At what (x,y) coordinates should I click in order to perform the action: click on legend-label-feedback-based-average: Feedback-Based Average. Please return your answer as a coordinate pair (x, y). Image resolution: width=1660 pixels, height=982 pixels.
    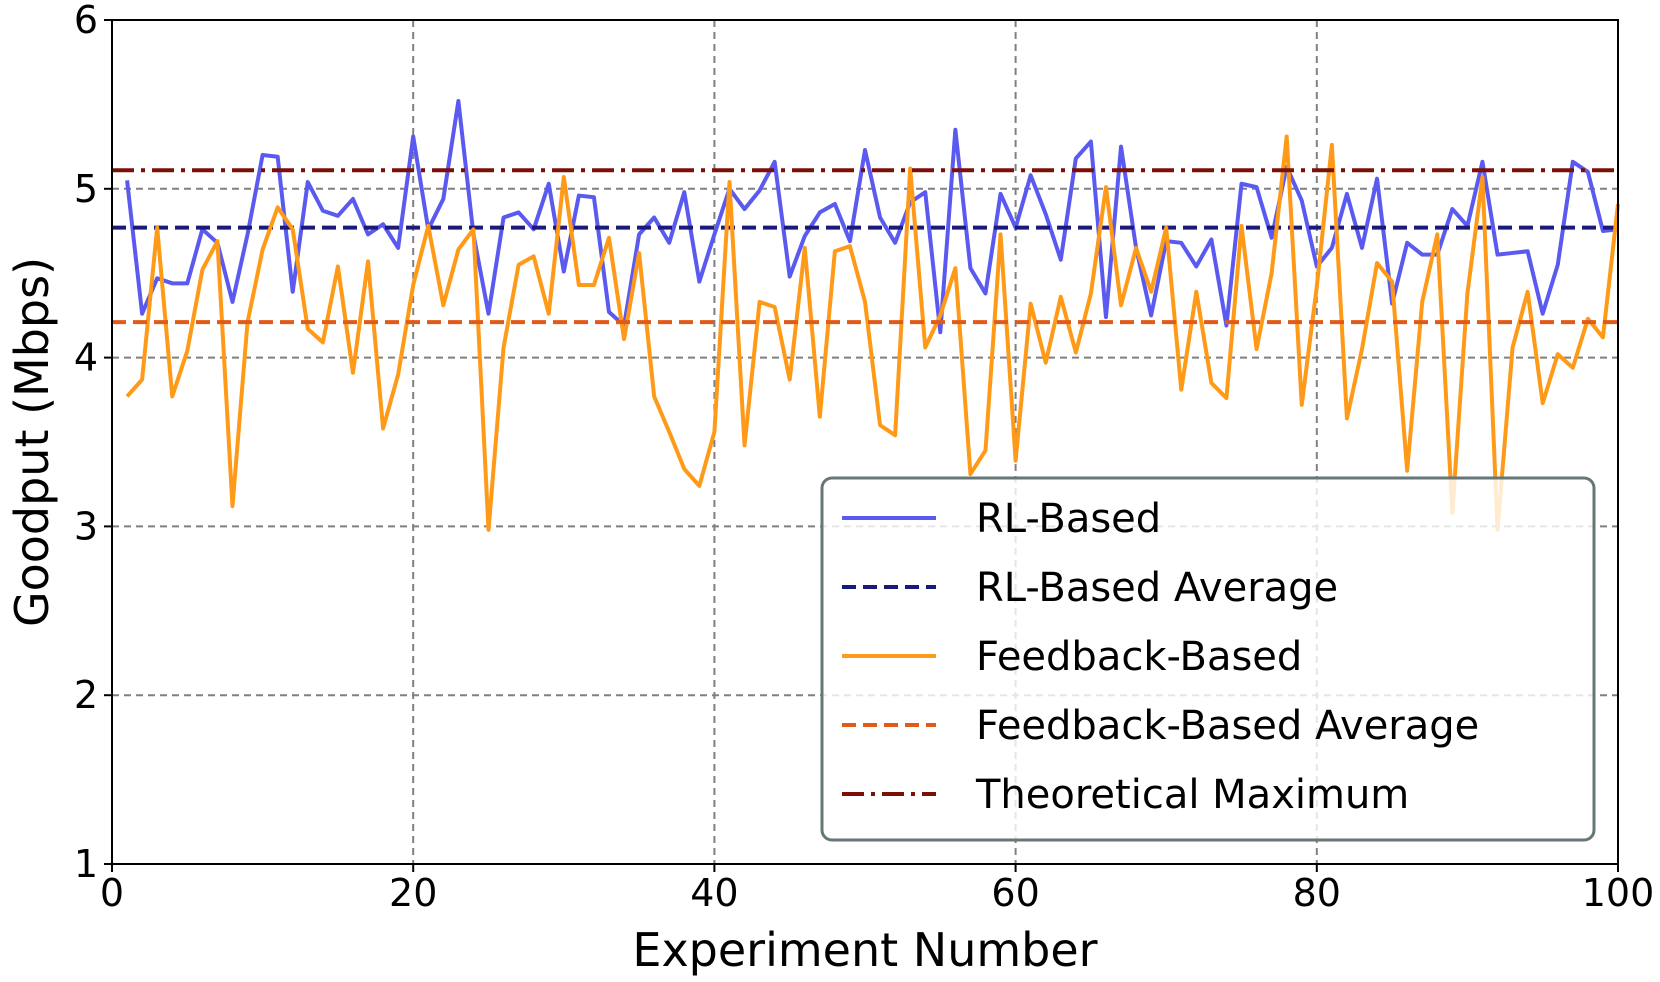
    Looking at the image, I should click on (1227, 726).